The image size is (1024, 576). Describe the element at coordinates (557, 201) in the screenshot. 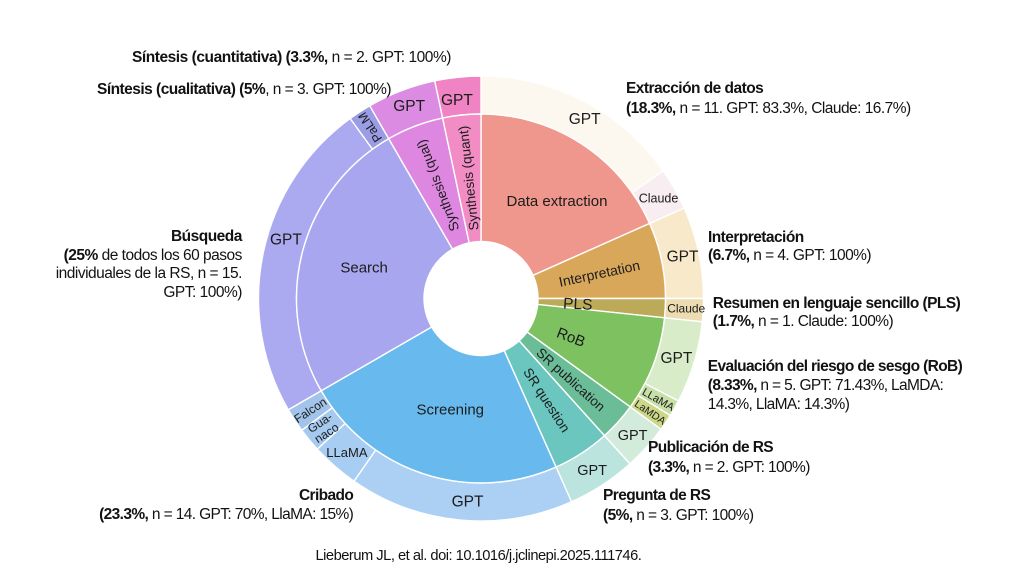

I see `svg-text: Data extraction` at that location.